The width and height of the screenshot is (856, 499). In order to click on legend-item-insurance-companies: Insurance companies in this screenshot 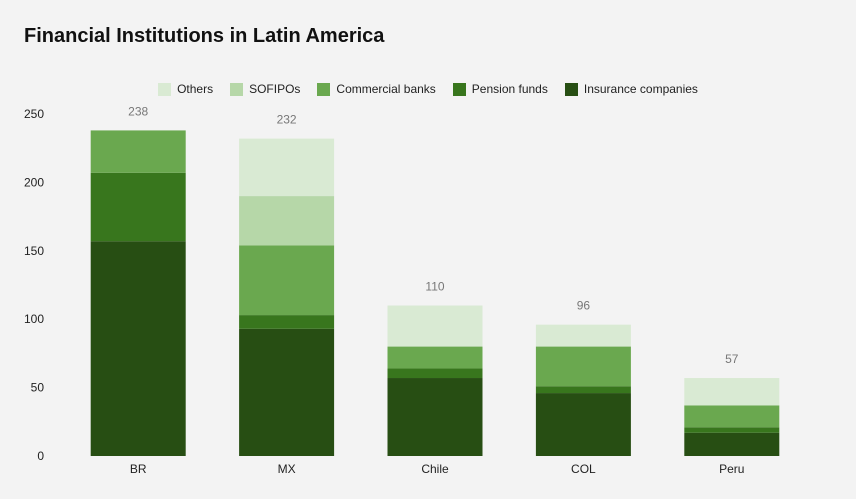, I will do `click(631, 89)`.